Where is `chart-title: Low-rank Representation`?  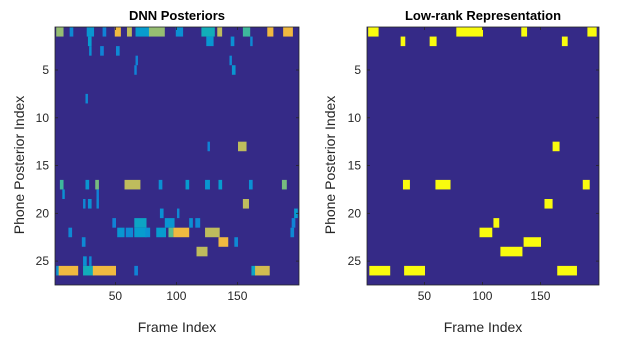 chart-title: Low-rank Representation is located at coordinates (483, 15).